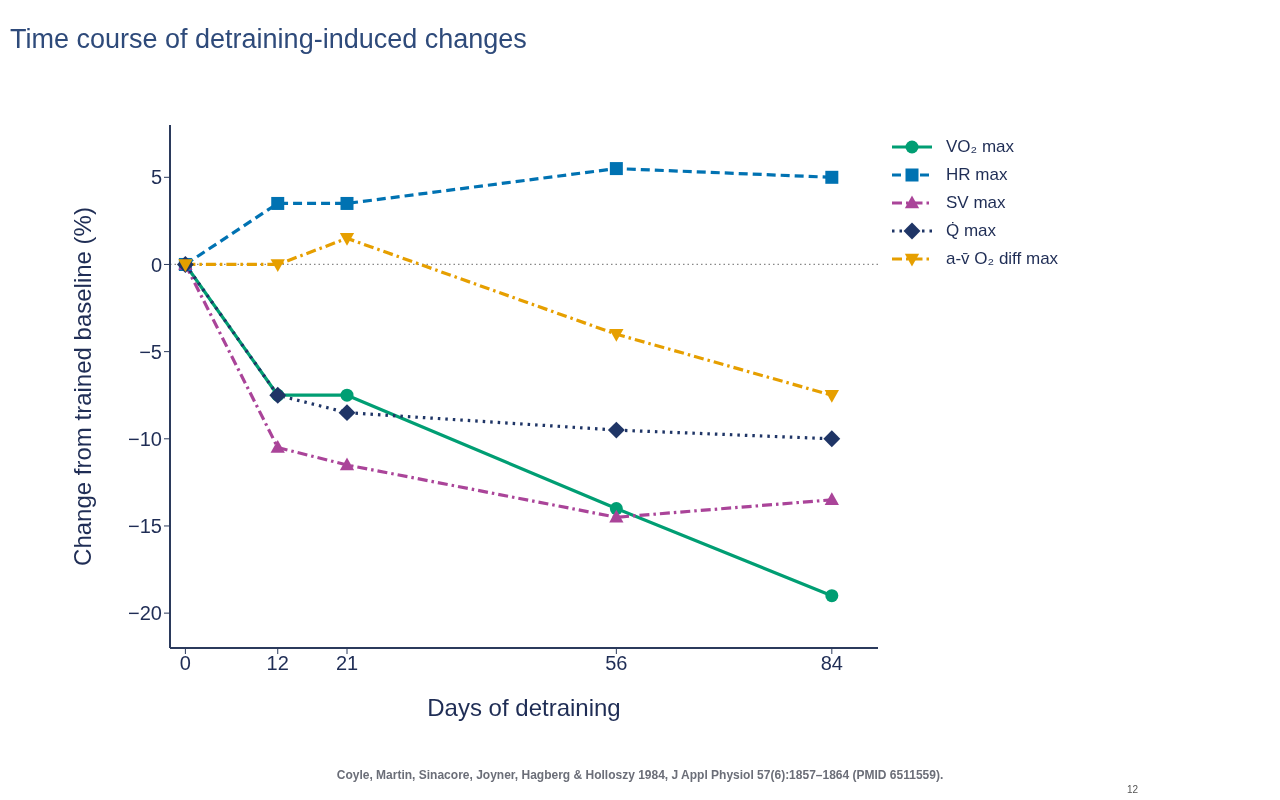 Image resolution: width=1280 pixels, height=800 pixels. Describe the element at coordinates (156, 177) in the screenshot. I see `y-tick-label: 5` at that location.